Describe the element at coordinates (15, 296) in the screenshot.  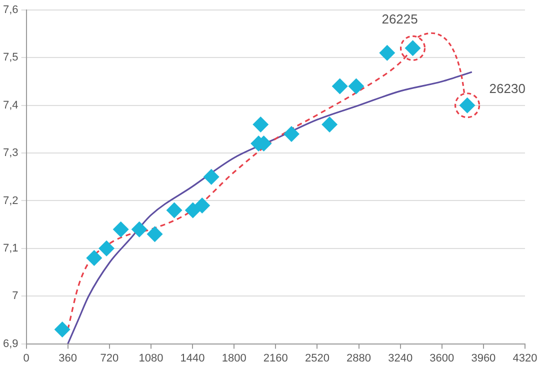
I see `y-tick-label: 7` at that location.